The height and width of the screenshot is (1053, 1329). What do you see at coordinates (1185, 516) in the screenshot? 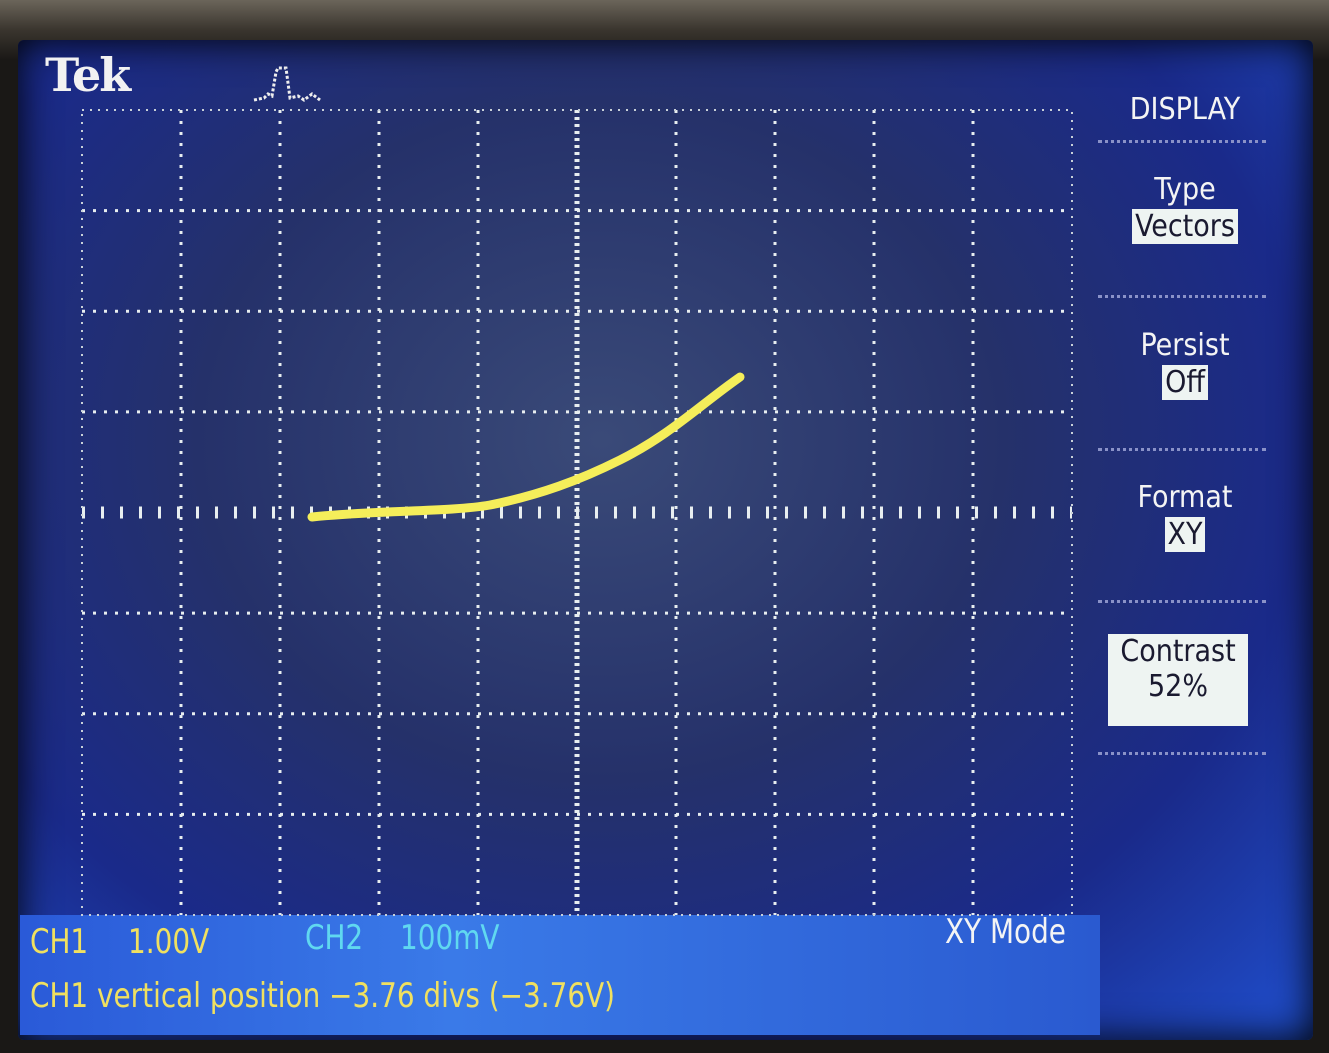
I see `menu-item-format: Format XY` at bounding box center [1185, 516].